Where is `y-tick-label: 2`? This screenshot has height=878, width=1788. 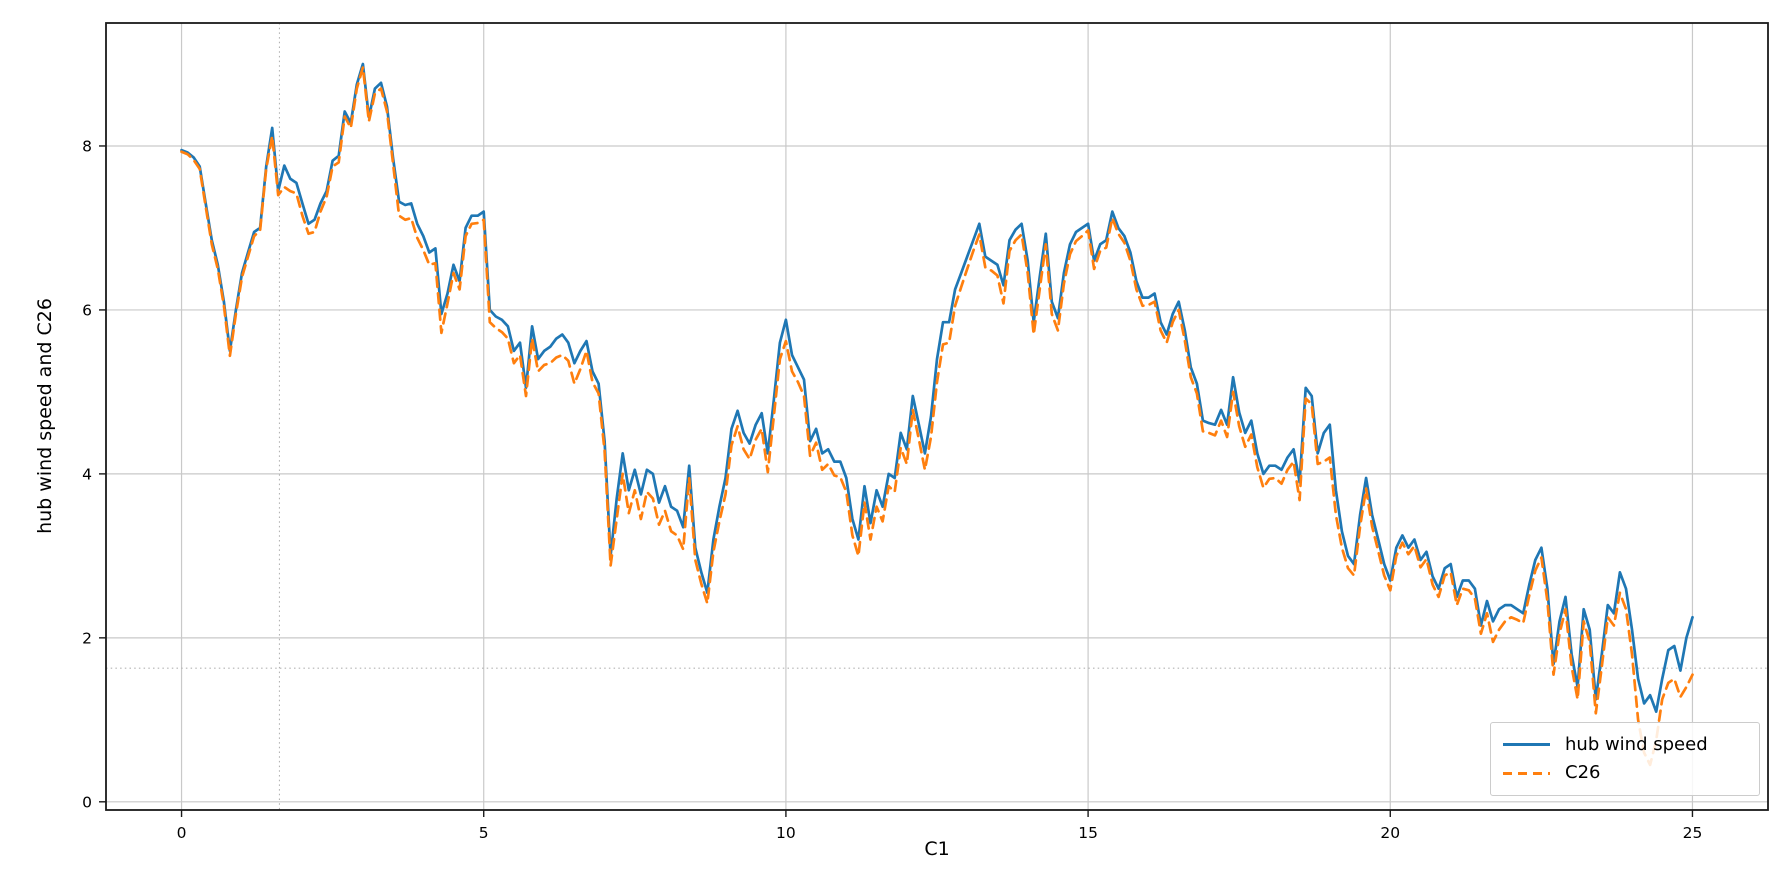 y-tick-label: 2 is located at coordinates (87, 638).